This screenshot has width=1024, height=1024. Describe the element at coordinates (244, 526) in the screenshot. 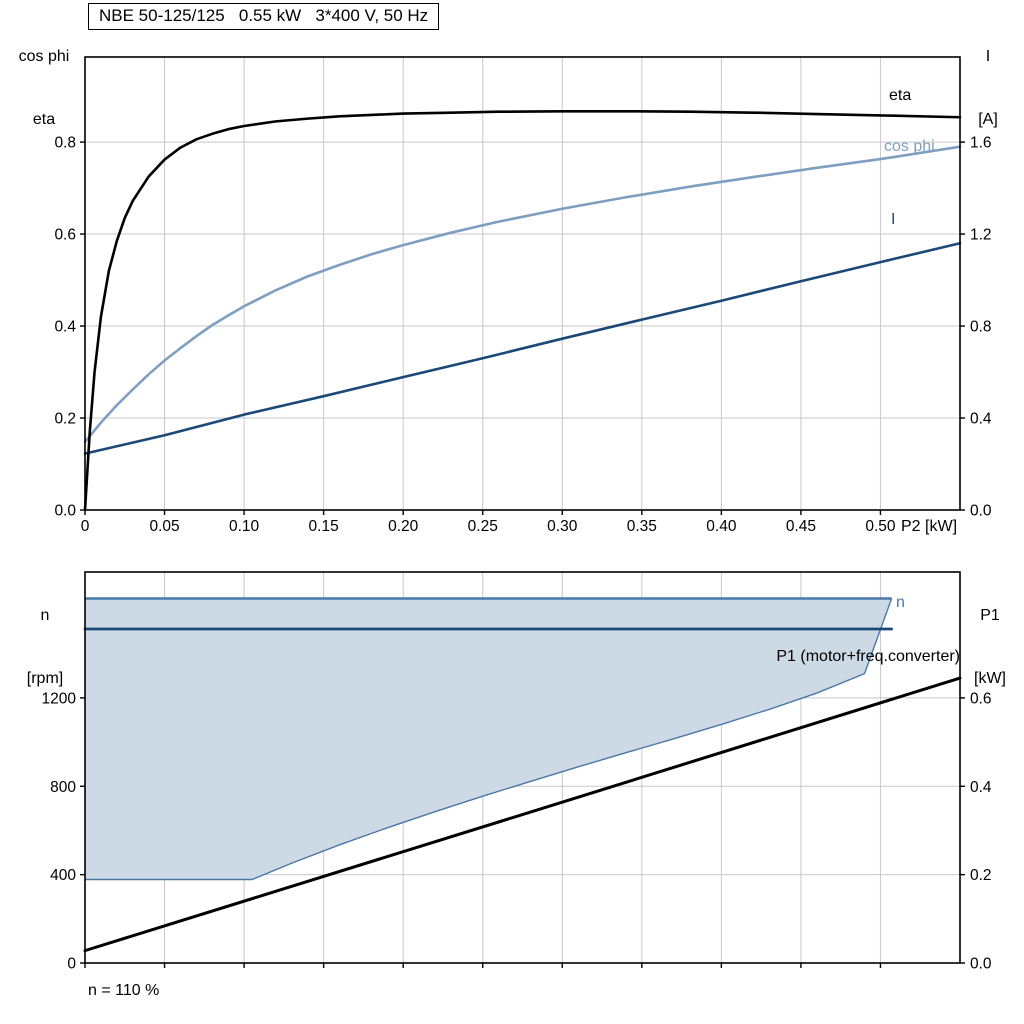

I see `x-tick-label: 0.10` at that location.